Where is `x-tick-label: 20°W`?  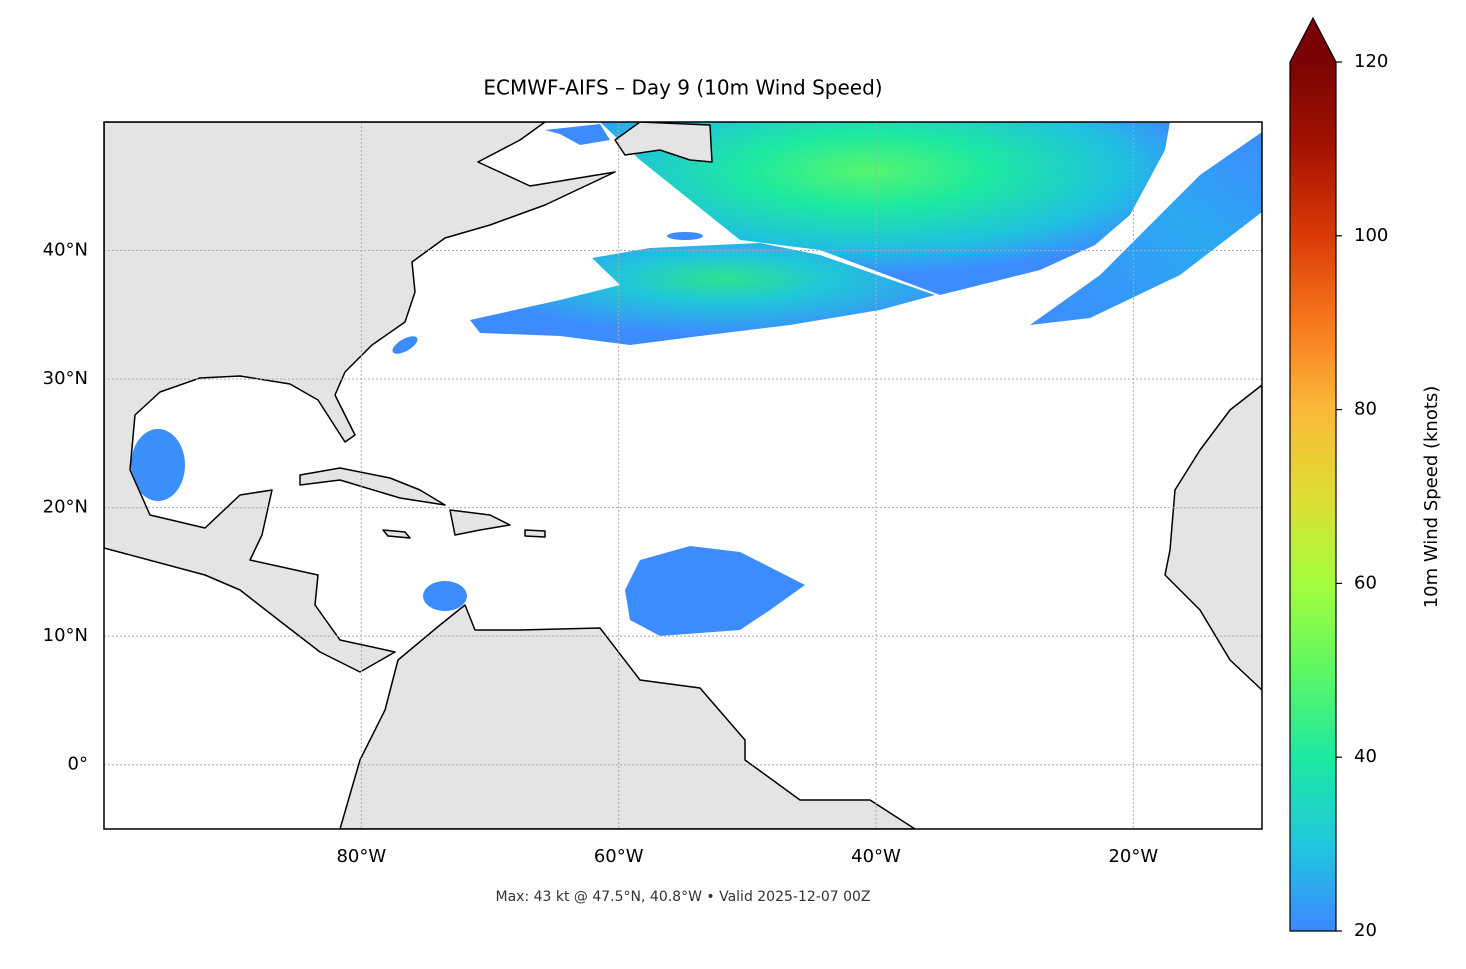
x-tick-label: 20°W is located at coordinates (1133, 856).